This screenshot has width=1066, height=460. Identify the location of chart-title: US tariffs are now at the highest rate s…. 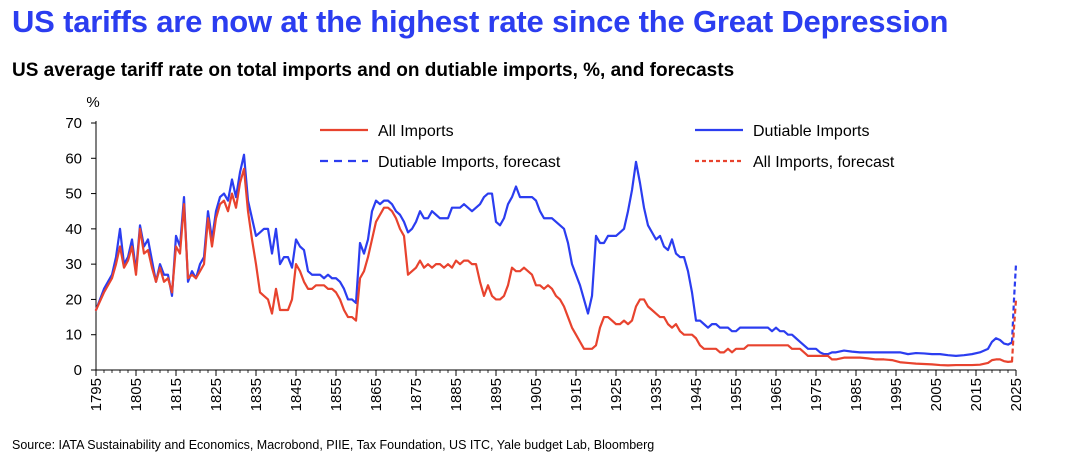
(480, 21).